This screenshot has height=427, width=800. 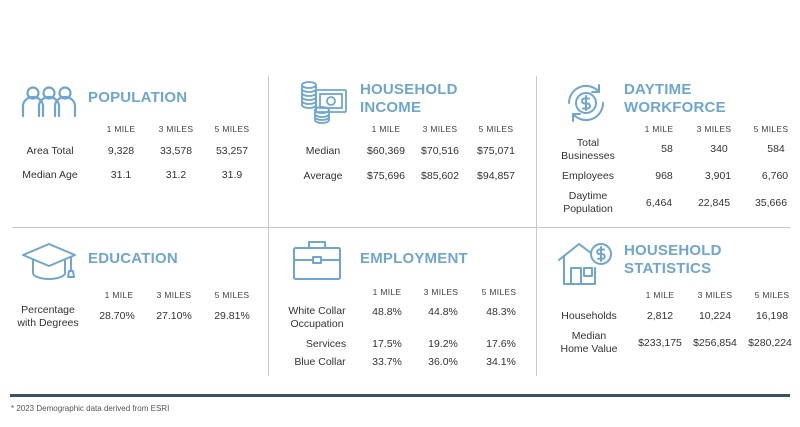 What do you see at coordinates (660, 343) in the screenshot?
I see `value-cell: $233,175` at bounding box center [660, 343].